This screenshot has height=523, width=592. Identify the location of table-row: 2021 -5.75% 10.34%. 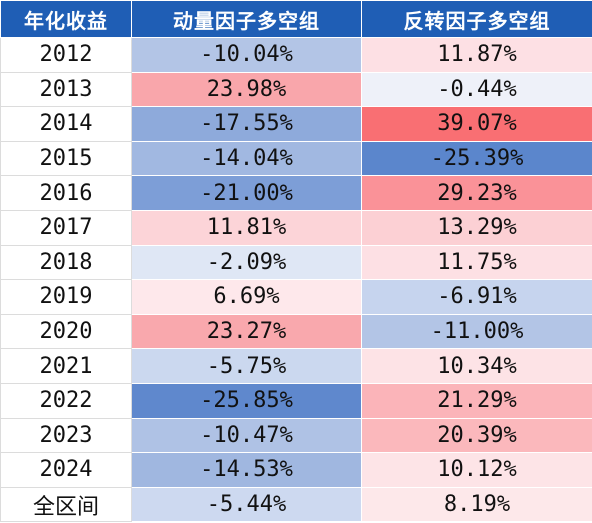
(296, 366).